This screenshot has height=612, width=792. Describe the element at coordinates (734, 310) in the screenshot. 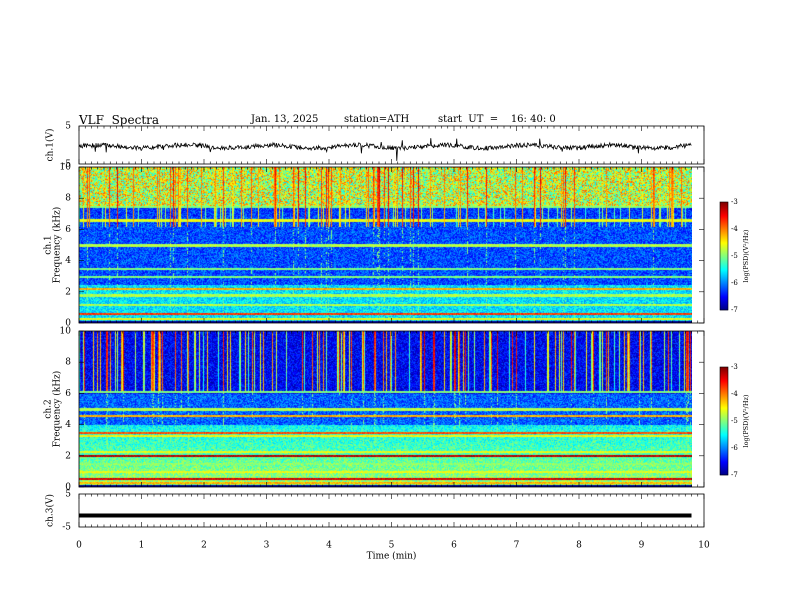

I see `colorbar-tick-label: -7` at that location.